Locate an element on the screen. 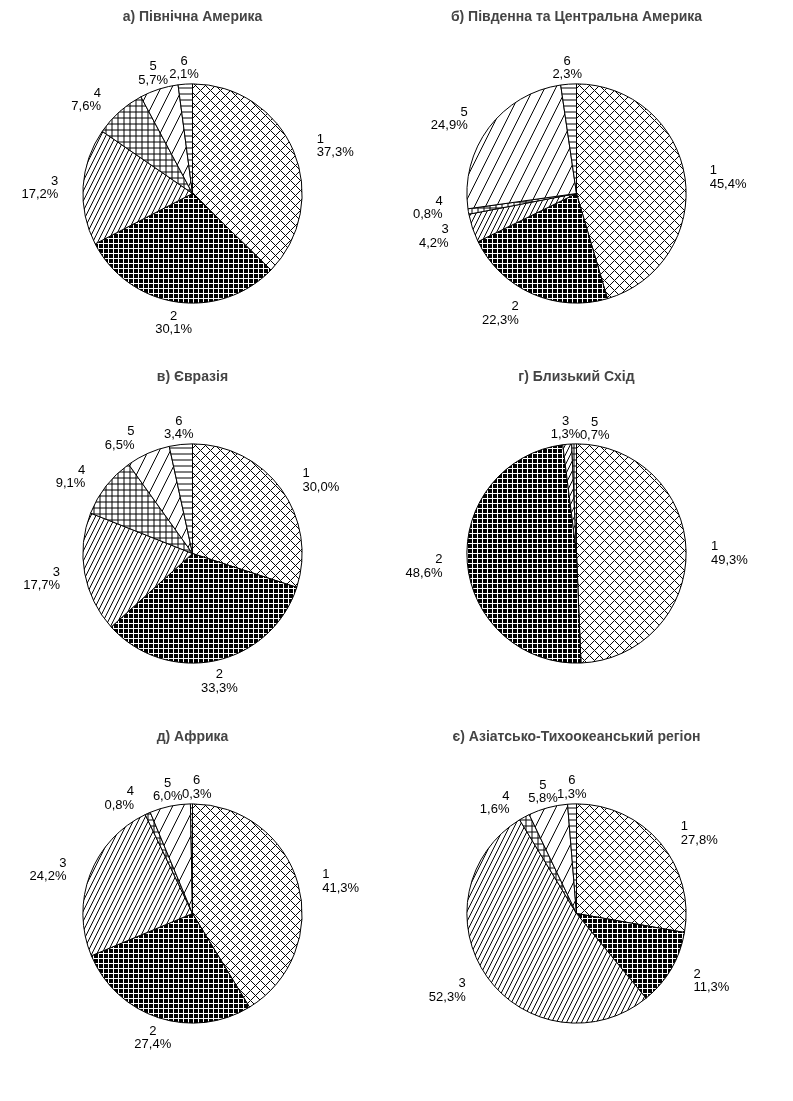 The height and width of the screenshot is (1101, 793). chart-title: г) Близький Схід is located at coordinates (576, 375).